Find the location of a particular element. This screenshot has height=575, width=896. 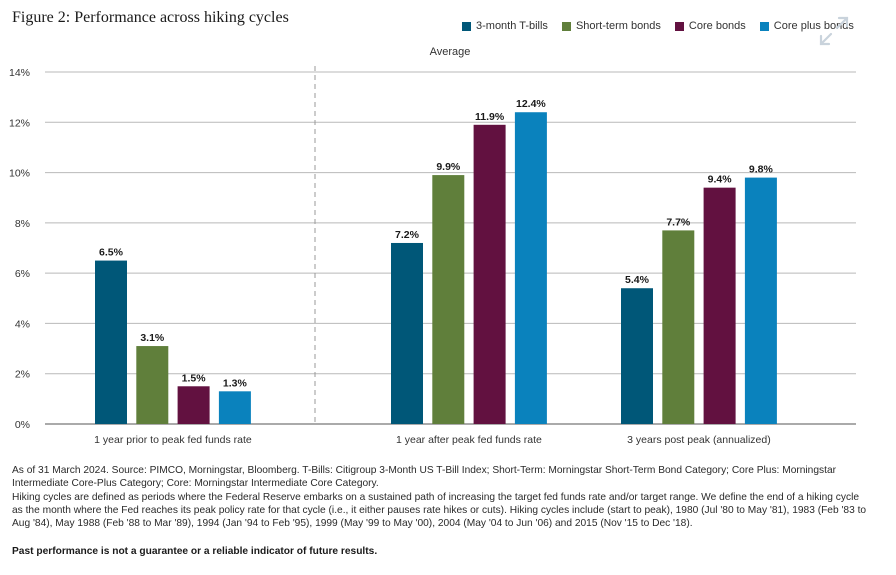

average-annotation: Average is located at coordinates (450, 52).